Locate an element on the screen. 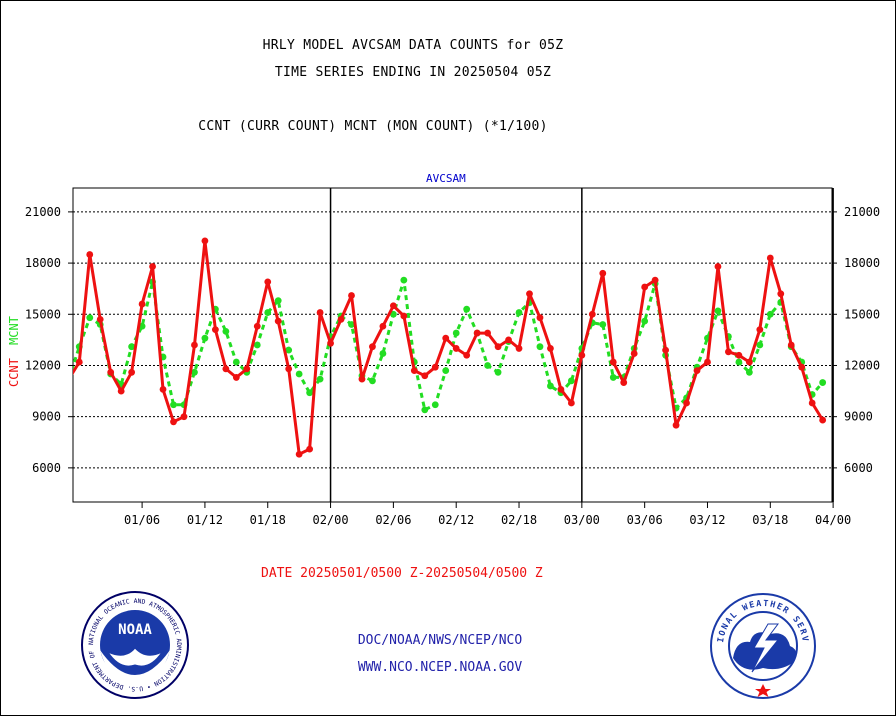 Image resolution: width=896 pixels, height=716 pixels. x-tick-label: 02/18 is located at coordinates (519, 520).